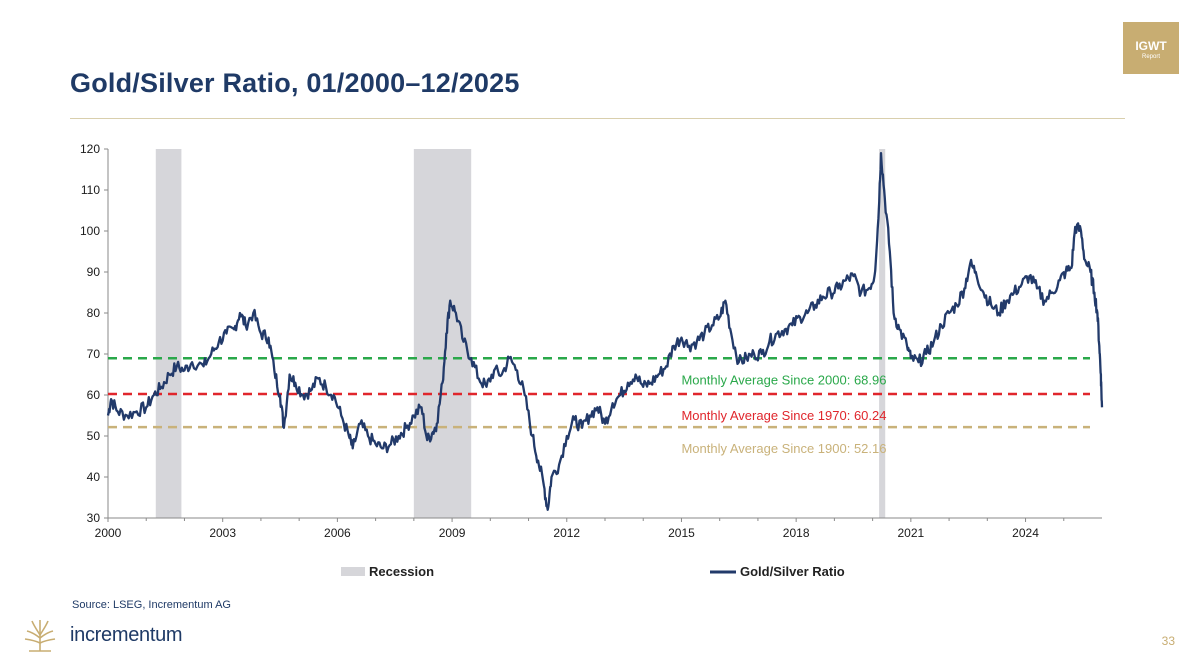  I want to click on x-tick-label-2015: 2015, so click(681, 533).